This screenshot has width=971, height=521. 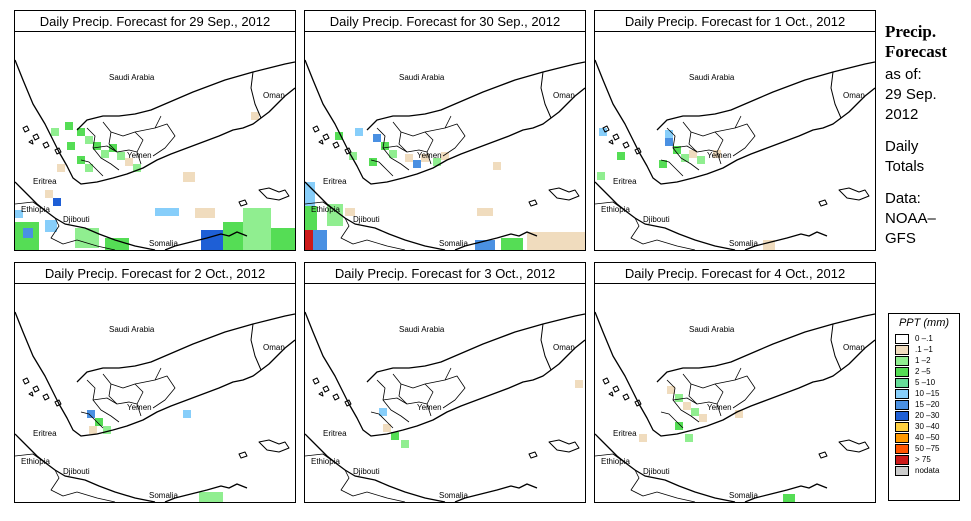 I want to click on panel-title: Daily Precip. Forecast for 4 Oct., 2012, so click(x=735, y=272).